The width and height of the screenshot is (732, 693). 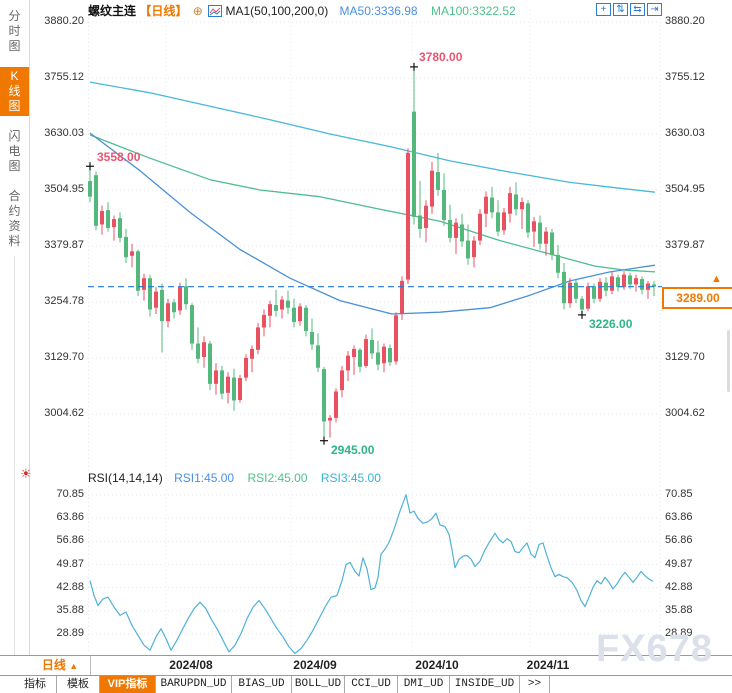 I want to click on sidebar-gutter-divider, so click(x=14, y=474).